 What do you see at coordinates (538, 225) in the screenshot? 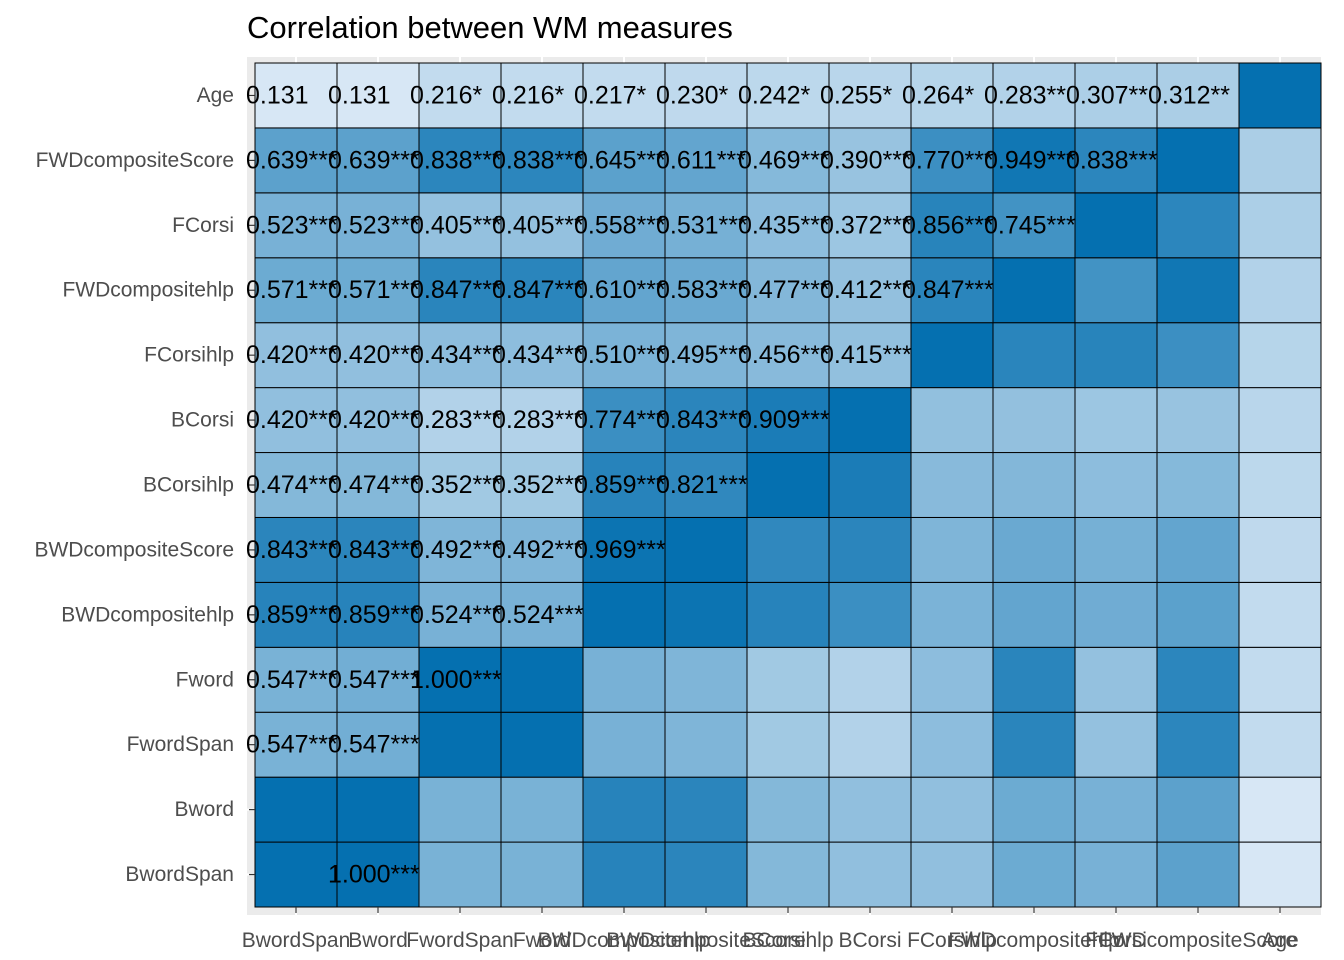
I see `cell-value-label: 0.405***` at bounding box center [538, 225].